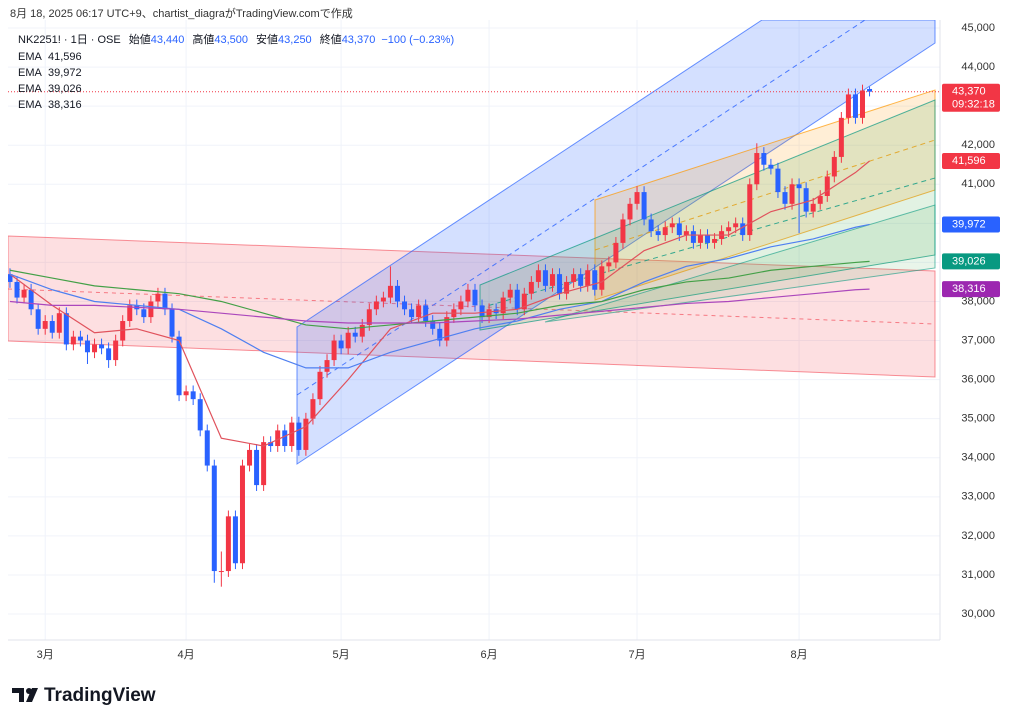 This screenshot has height=724, width=1024. Describe the element at coordinates (978, 67) in the screenshot. I see `y-tick-label: 44,000` at that location.